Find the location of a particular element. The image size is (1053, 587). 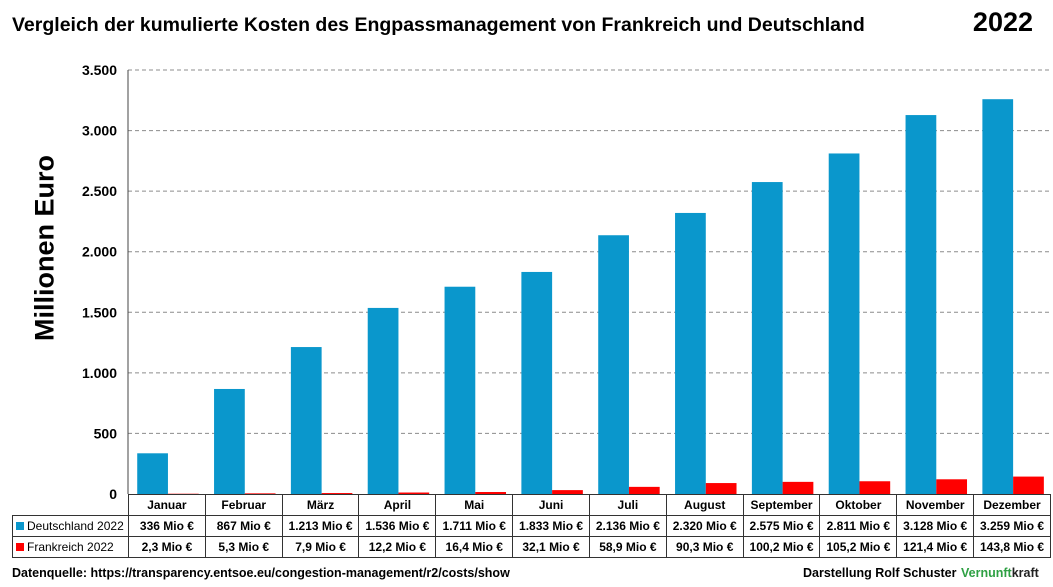

legend-label-deutschland: Deutschland 2022 is located at coordinates (75, 526).